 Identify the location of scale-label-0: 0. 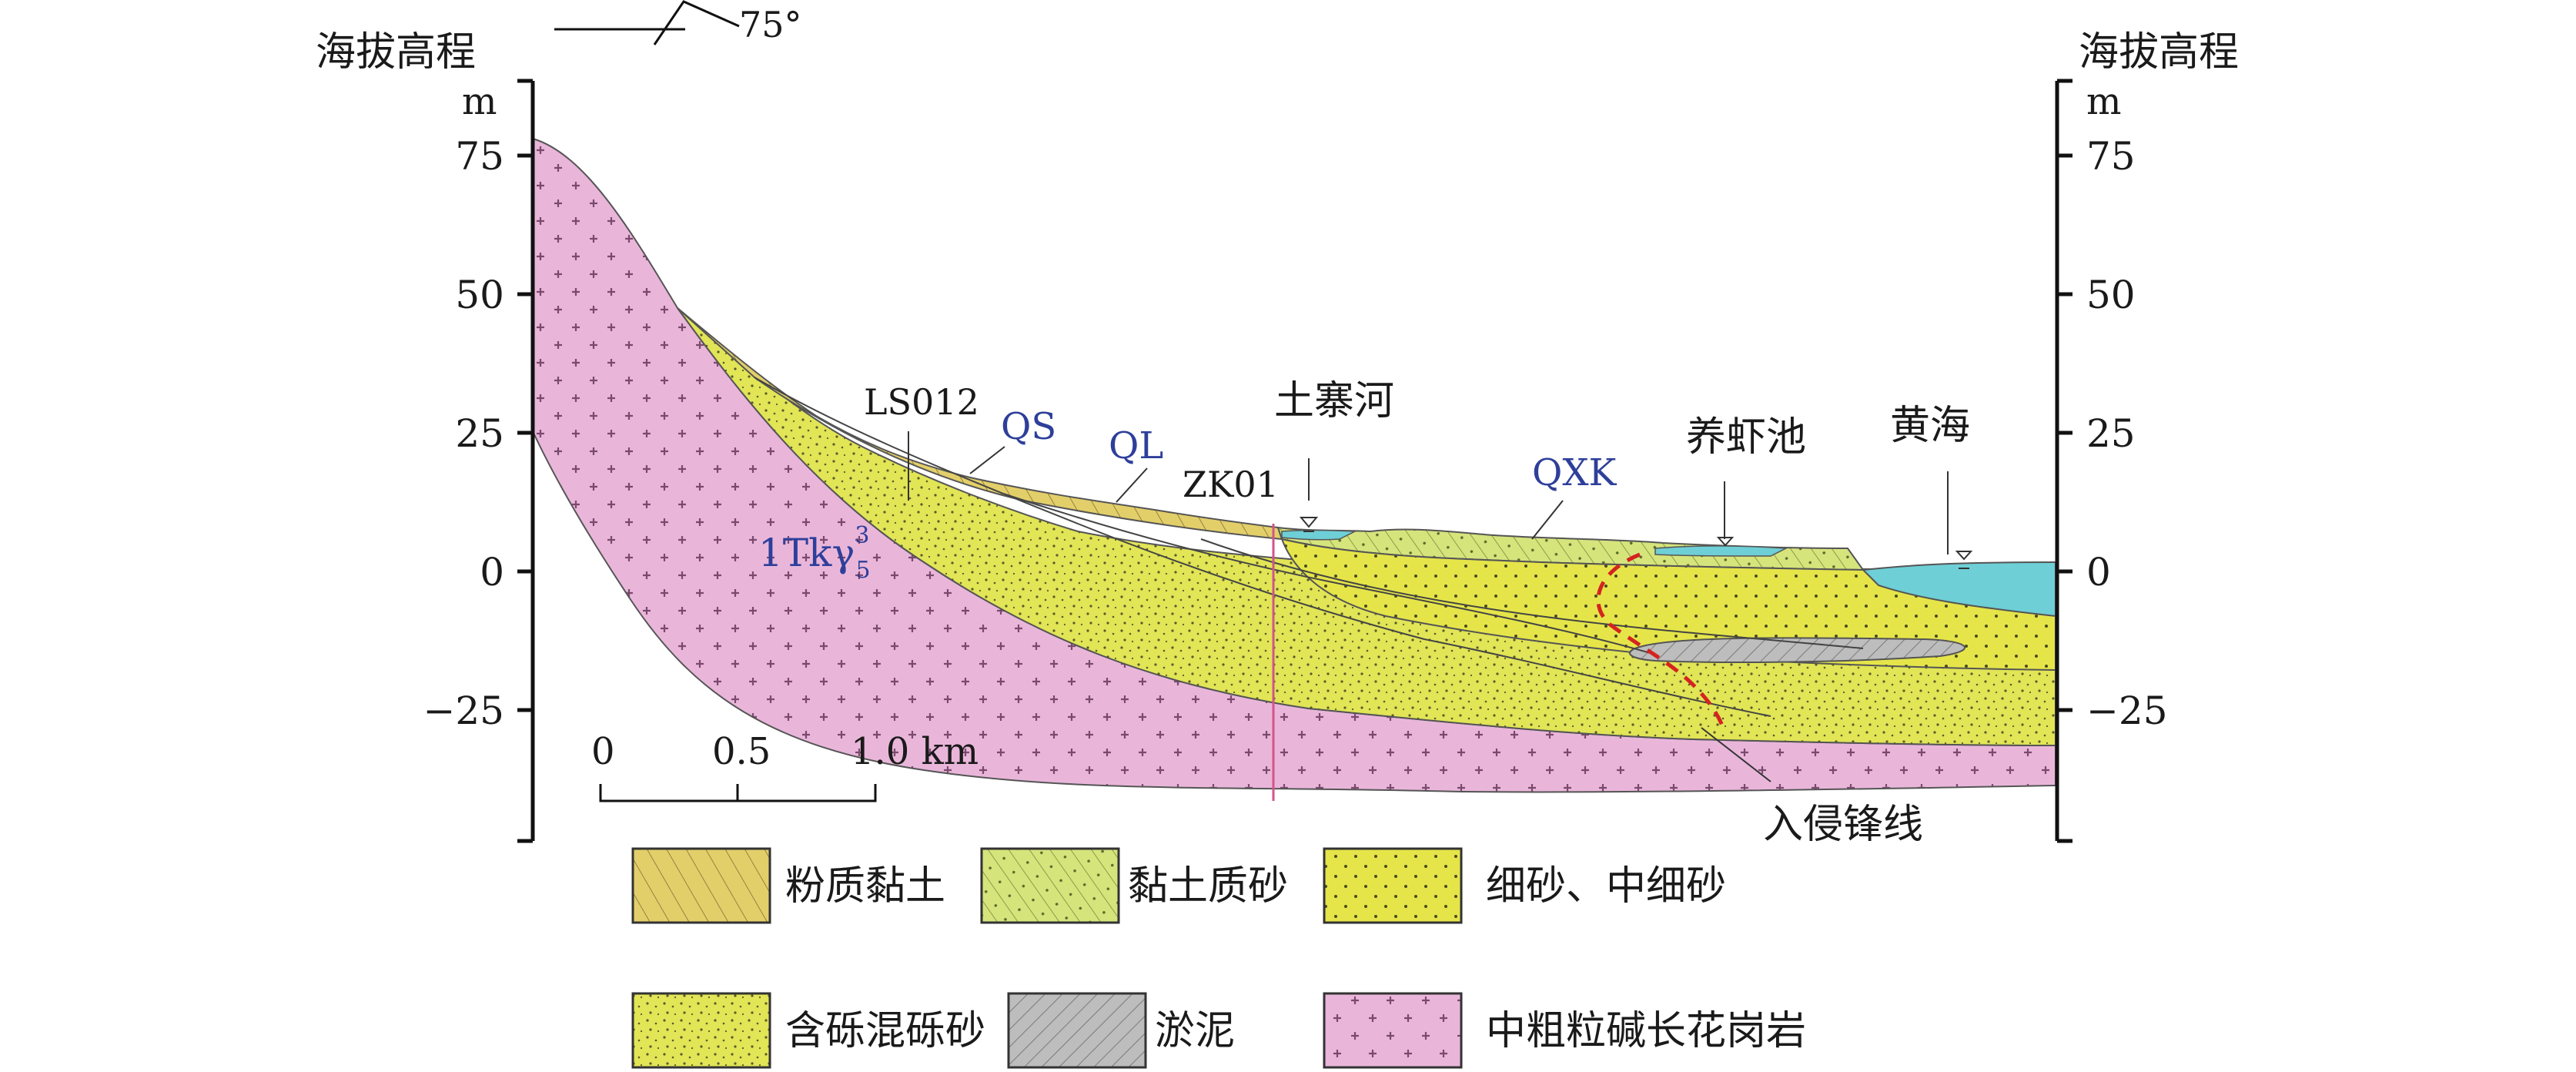
(603, 751).